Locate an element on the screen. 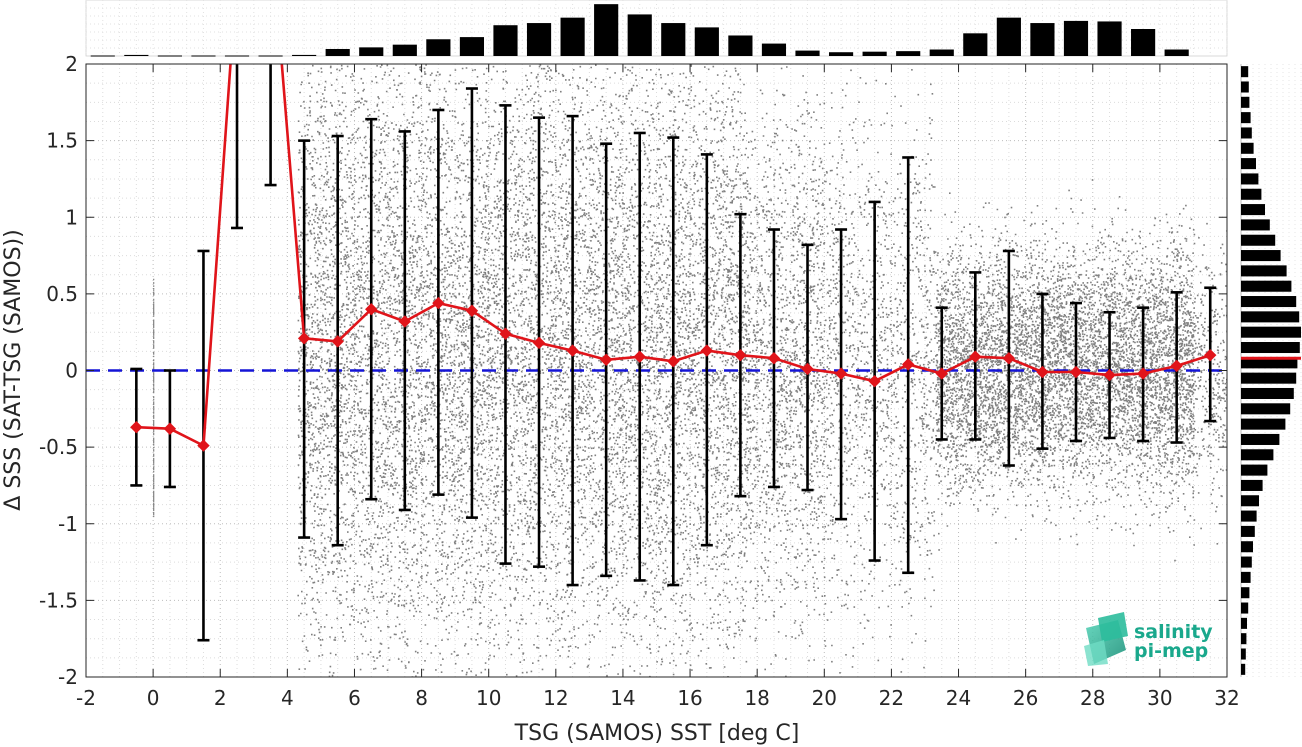  salinity-pi-mep-logo: salinity pi-mep is located at coordinates (1148, 639).